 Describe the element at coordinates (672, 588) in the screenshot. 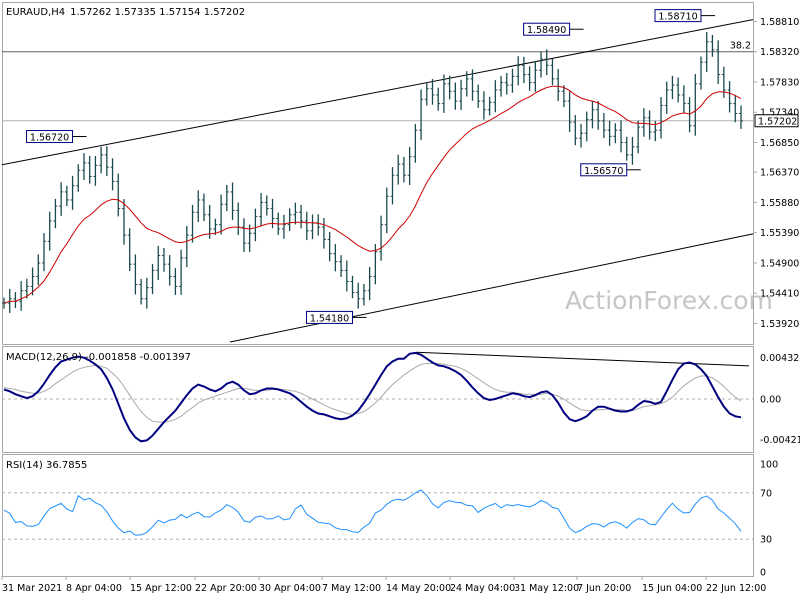

I see `x-axis-label: 15 Jun 04:00` at that location.